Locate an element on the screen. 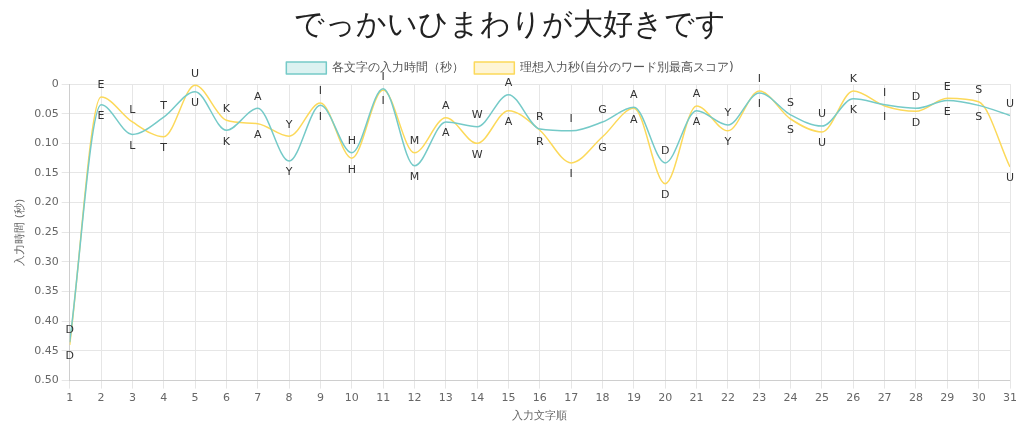  x-tick-label: 27 is located at coordinates (884, 398).